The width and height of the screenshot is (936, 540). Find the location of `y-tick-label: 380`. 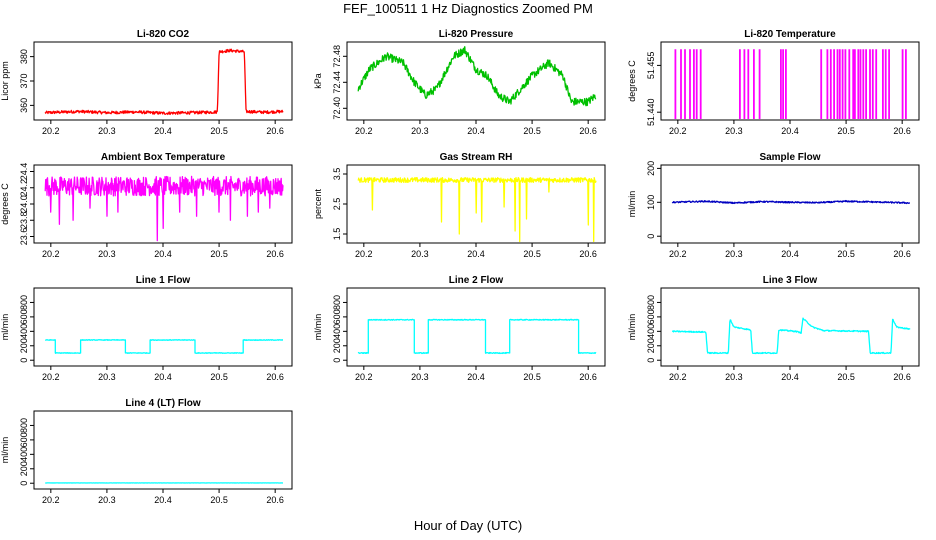

y-tick-label: 380 is located at coordinates (24, 56).